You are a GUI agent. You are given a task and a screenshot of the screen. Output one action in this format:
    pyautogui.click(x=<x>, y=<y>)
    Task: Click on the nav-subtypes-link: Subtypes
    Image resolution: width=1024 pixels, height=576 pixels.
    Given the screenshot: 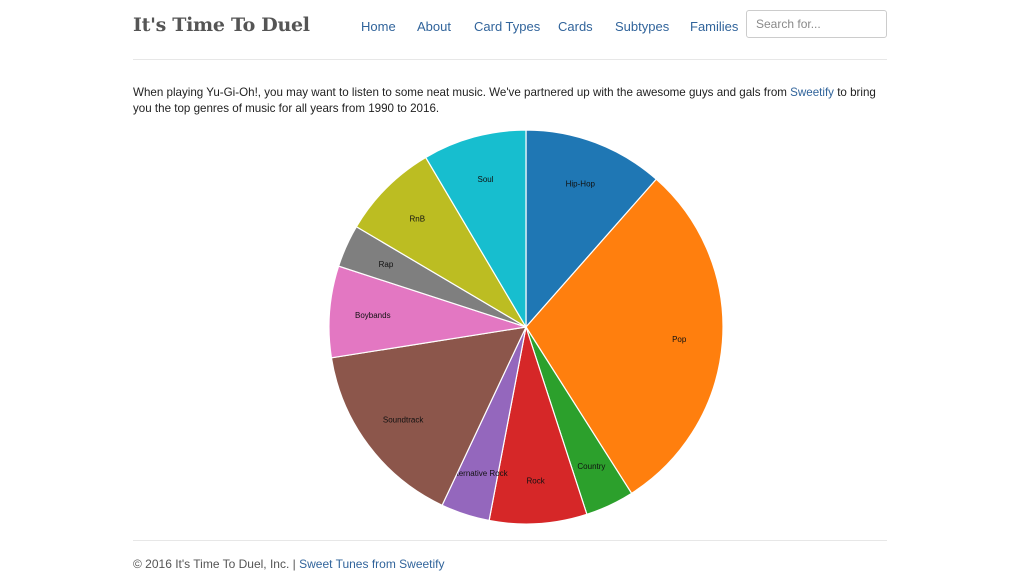 What is the action you would take?
    pyautogui.click(x=642, y=26)
    